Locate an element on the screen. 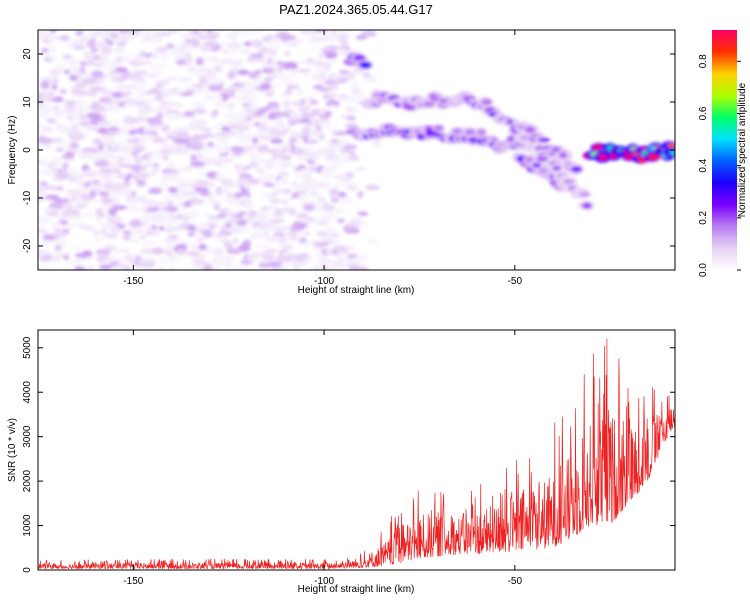  snr-x-label: Height of straight line (km) is located at coordinates (356, 589).